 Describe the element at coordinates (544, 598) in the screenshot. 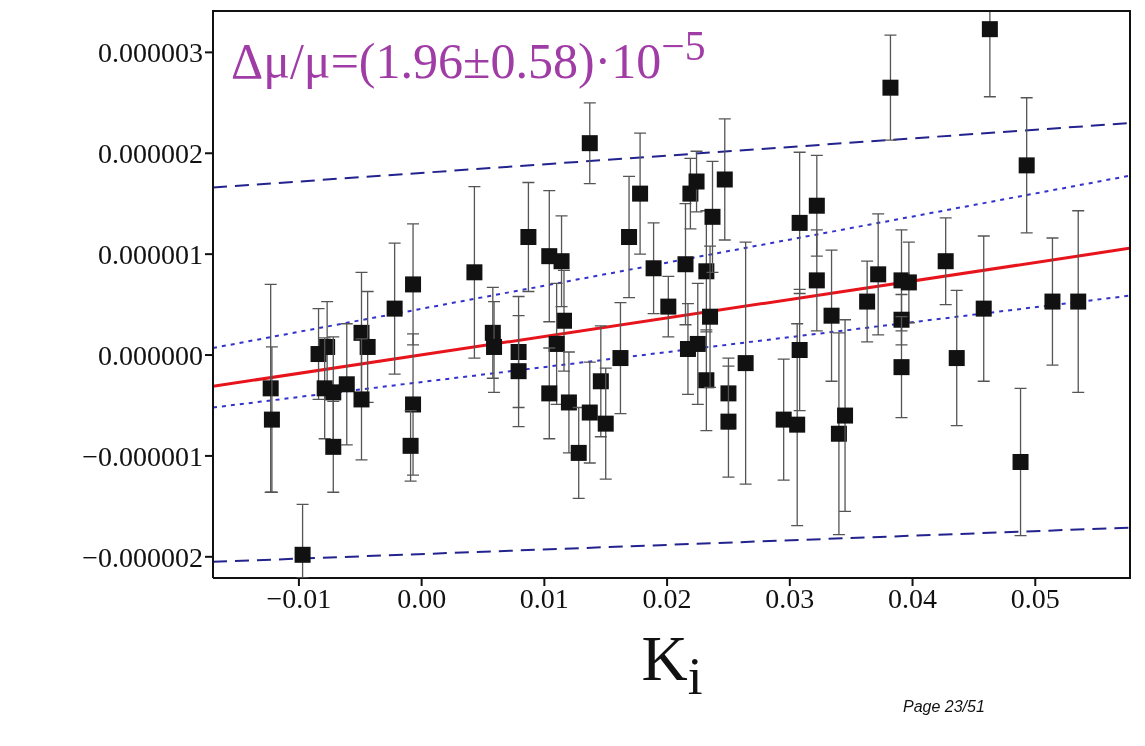

I see `x-tick-label: 0.01` at that location.